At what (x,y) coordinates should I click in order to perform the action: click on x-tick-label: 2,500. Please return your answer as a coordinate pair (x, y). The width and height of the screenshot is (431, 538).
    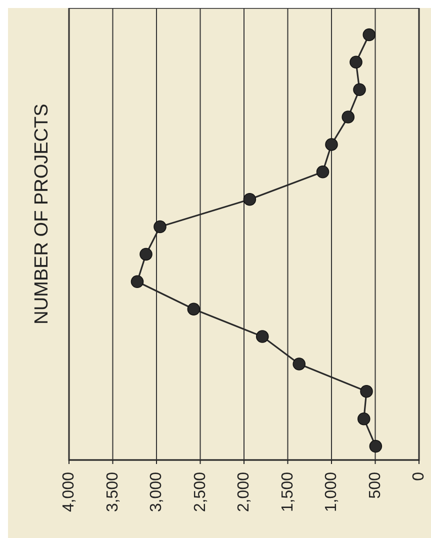
    Looking at the image, I should click on (200, 492).